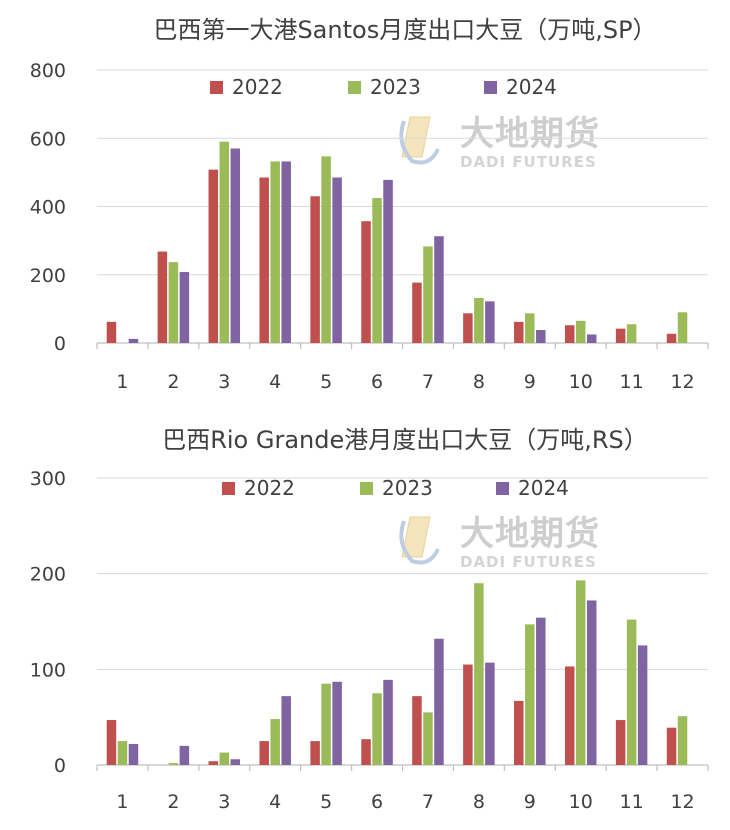 The height and width of the screenshot is (830, 730). I want to click on y-tick-label: 800, so click(48, 71).